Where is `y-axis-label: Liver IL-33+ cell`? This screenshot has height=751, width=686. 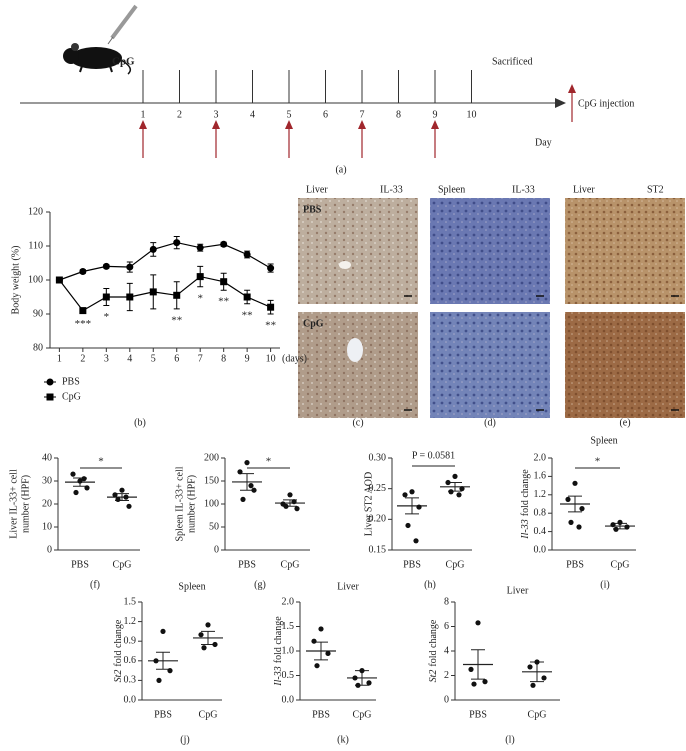 y-axis-label: Liver IL-33+ cell is located at coordinates (13, 504).